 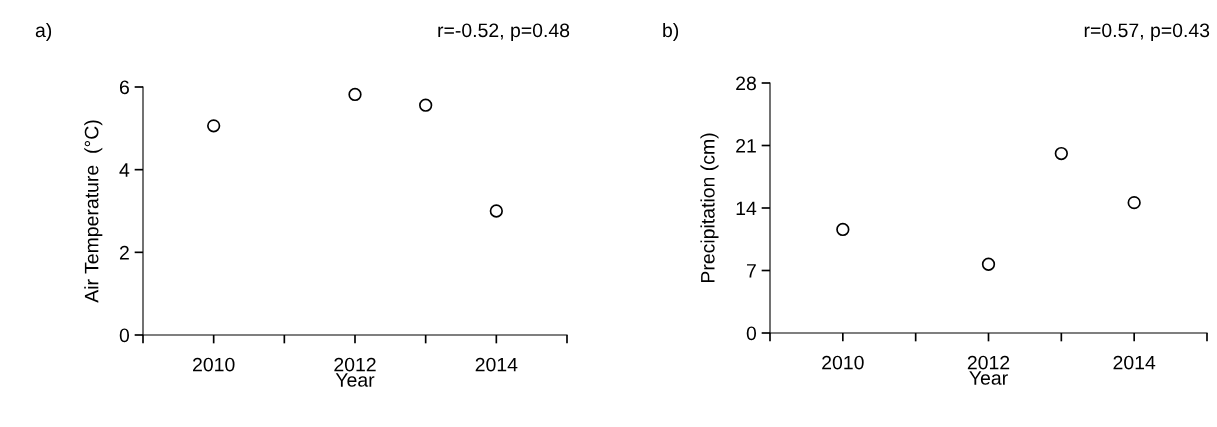 What do you see at coordinates (746, 83) in the screenshot?
I see `y-tick-label: 28` at bounding box center [746, 83].